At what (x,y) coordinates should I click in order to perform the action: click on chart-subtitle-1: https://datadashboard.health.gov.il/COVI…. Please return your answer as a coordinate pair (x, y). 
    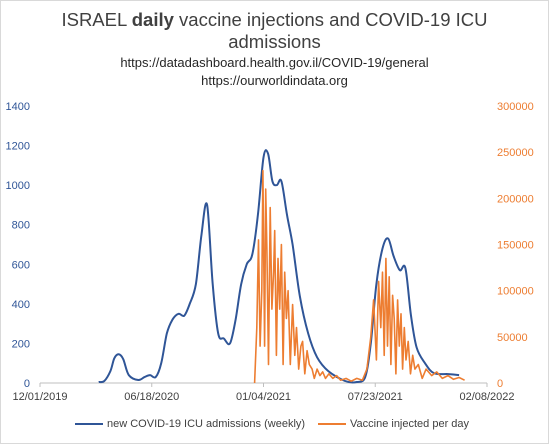
    Looking at the image, I should click on (274, 62).